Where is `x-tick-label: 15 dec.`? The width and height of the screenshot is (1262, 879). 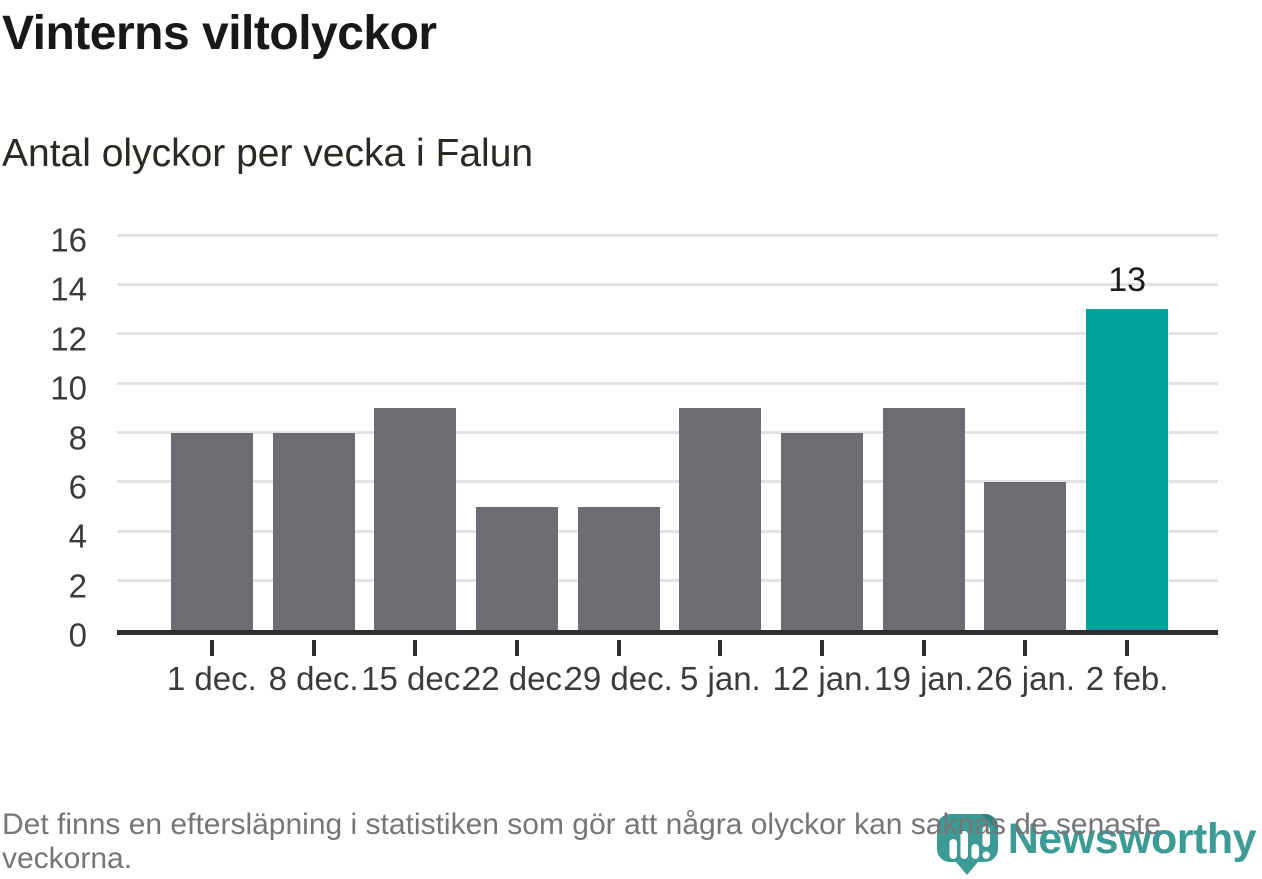
x-tick-label: 15 dec. is located at coordinates (415, 678).